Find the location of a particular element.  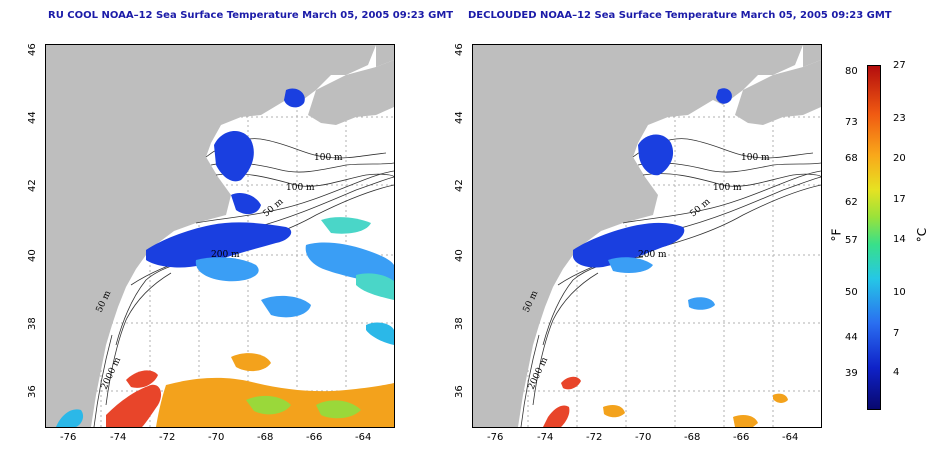

x-tick-right: -64 is located at coordinates (790, 437).